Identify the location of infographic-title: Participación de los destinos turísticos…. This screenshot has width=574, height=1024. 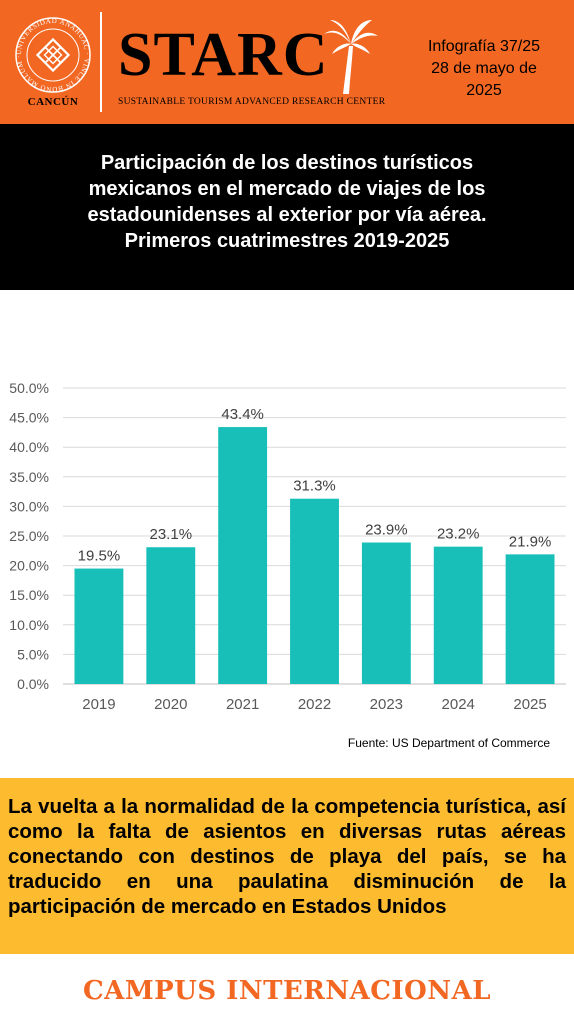
(287, 202).